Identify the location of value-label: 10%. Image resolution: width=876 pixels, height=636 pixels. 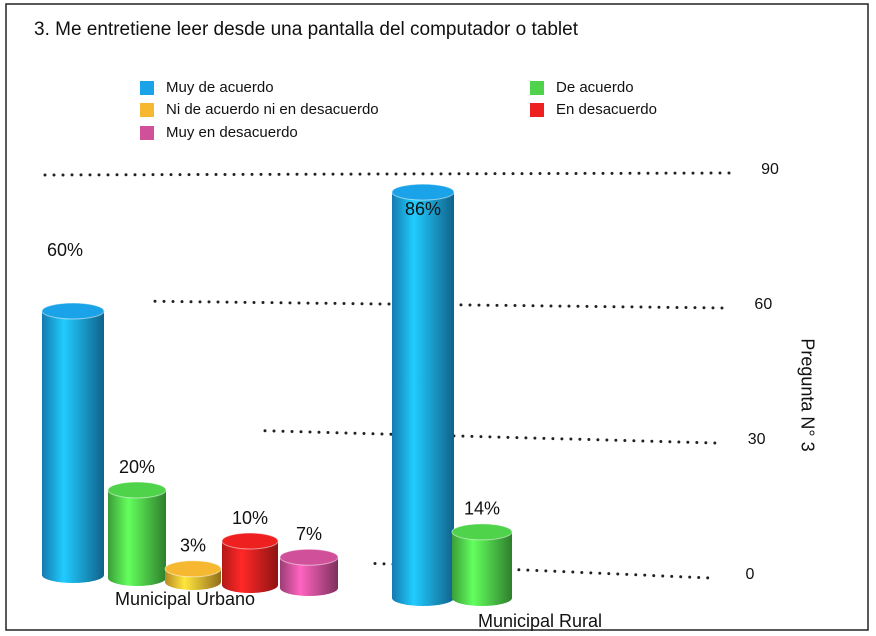
(250, 518).